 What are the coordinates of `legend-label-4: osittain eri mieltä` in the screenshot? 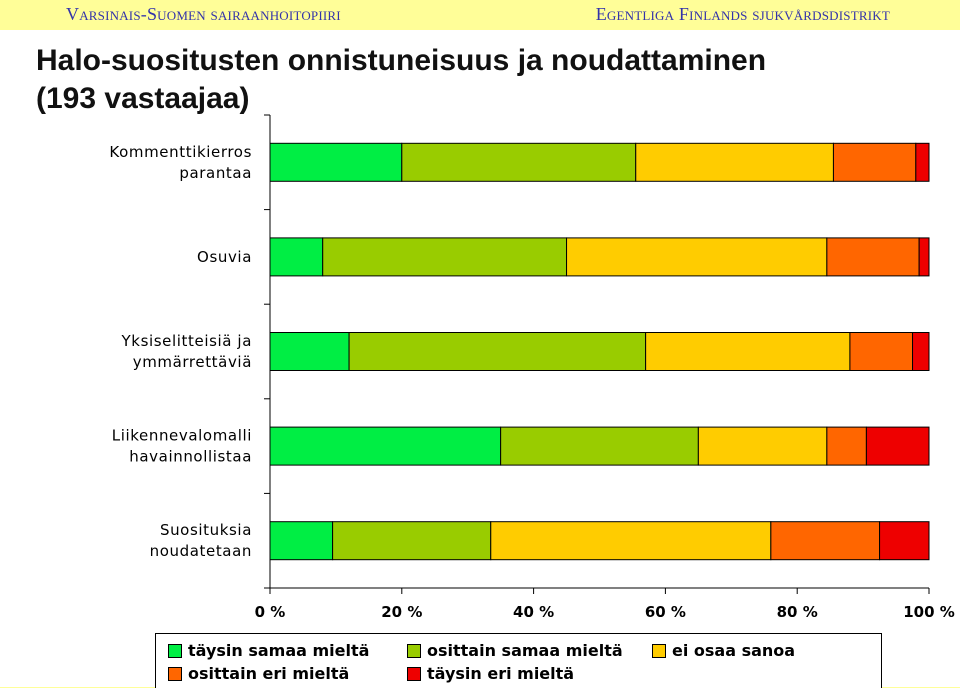 It's located at (269, 673).